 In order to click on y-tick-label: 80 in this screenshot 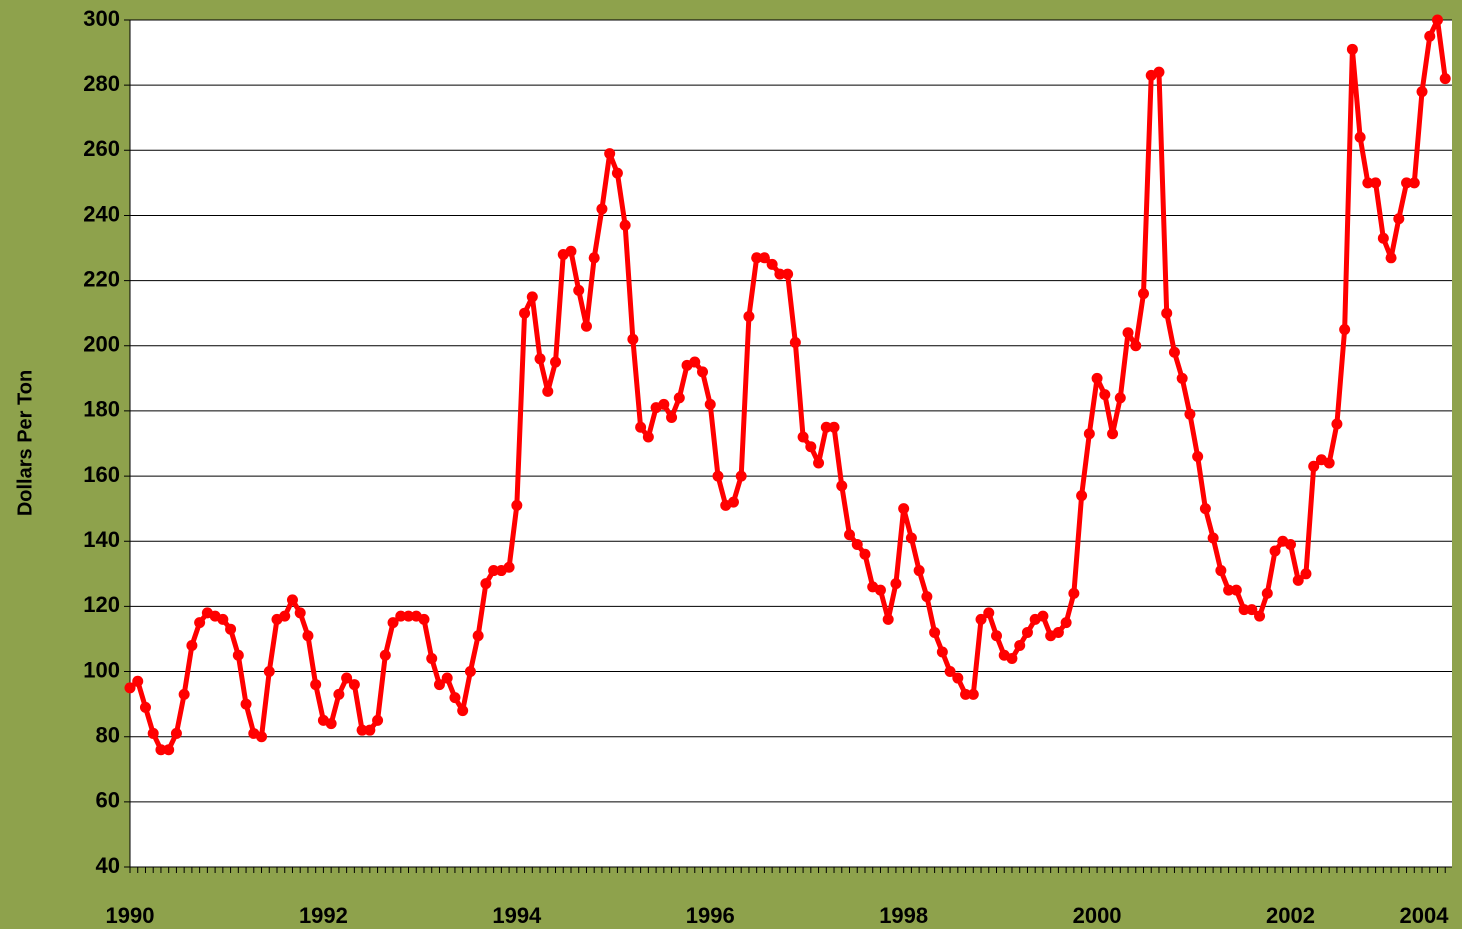, I will do `click(108, 735)`.